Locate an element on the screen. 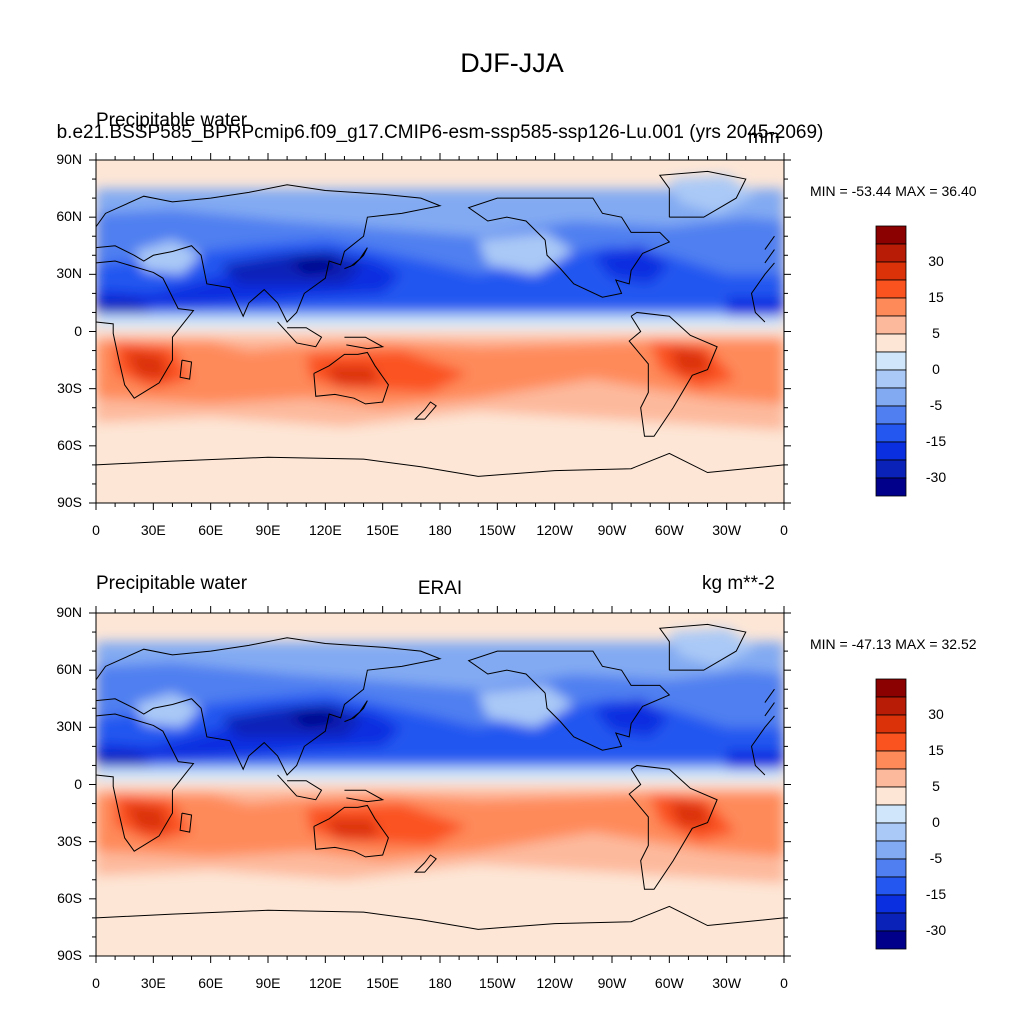  panel1-left-text: Precipitable water is located at coordinates (172, 120).